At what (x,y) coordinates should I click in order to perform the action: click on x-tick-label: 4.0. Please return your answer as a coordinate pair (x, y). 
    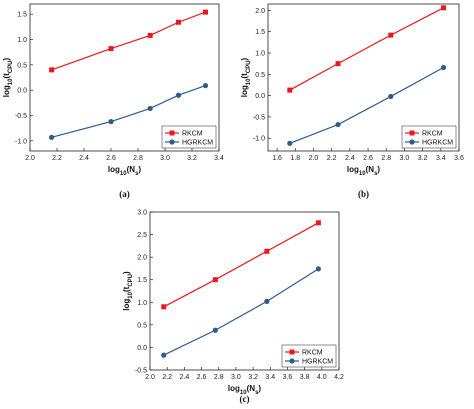
    Looking at the image, I should click on (322, 377).